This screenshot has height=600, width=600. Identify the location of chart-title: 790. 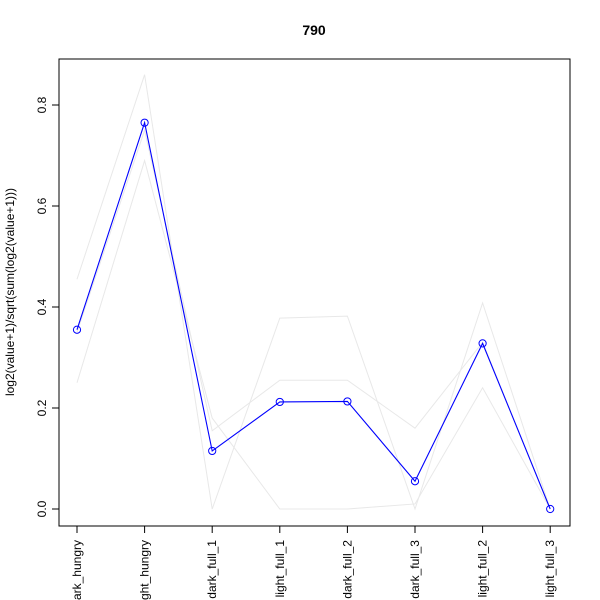
(314, 30).